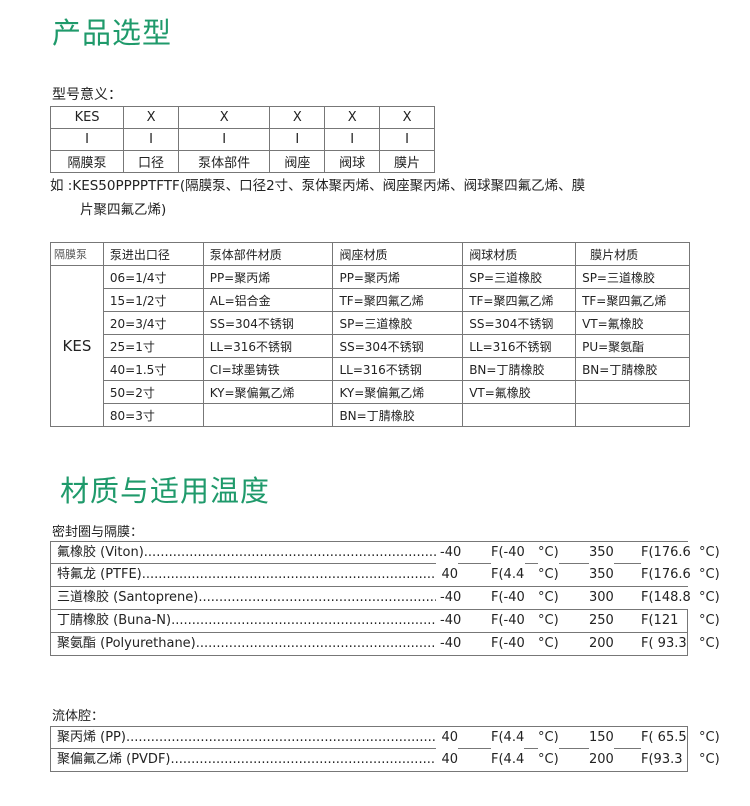 The width and height of the screenshot is (750, 806). What do you see at coordinates (601, 598) in the screenshot?
I see `temp-max: 300` at bounding box center [601, 598].